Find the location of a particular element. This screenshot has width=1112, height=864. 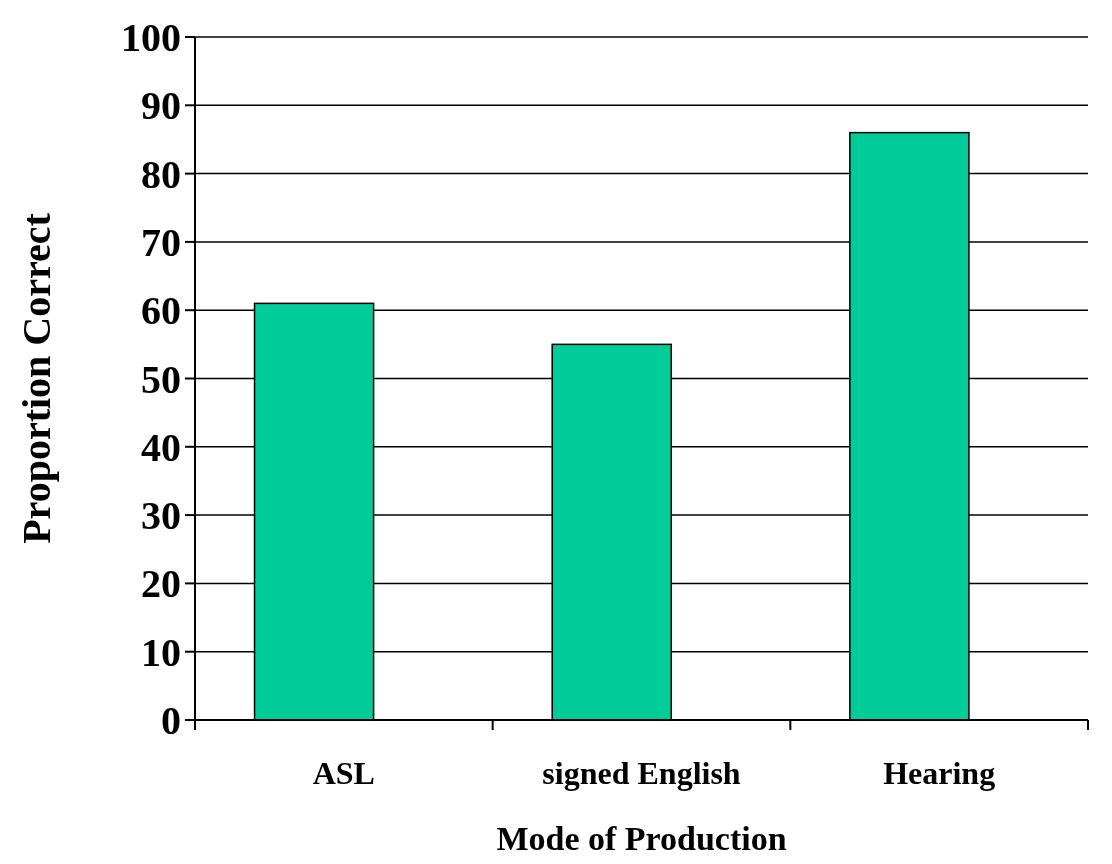

y-tick-label: 10 is located at coordinates (161, 652).